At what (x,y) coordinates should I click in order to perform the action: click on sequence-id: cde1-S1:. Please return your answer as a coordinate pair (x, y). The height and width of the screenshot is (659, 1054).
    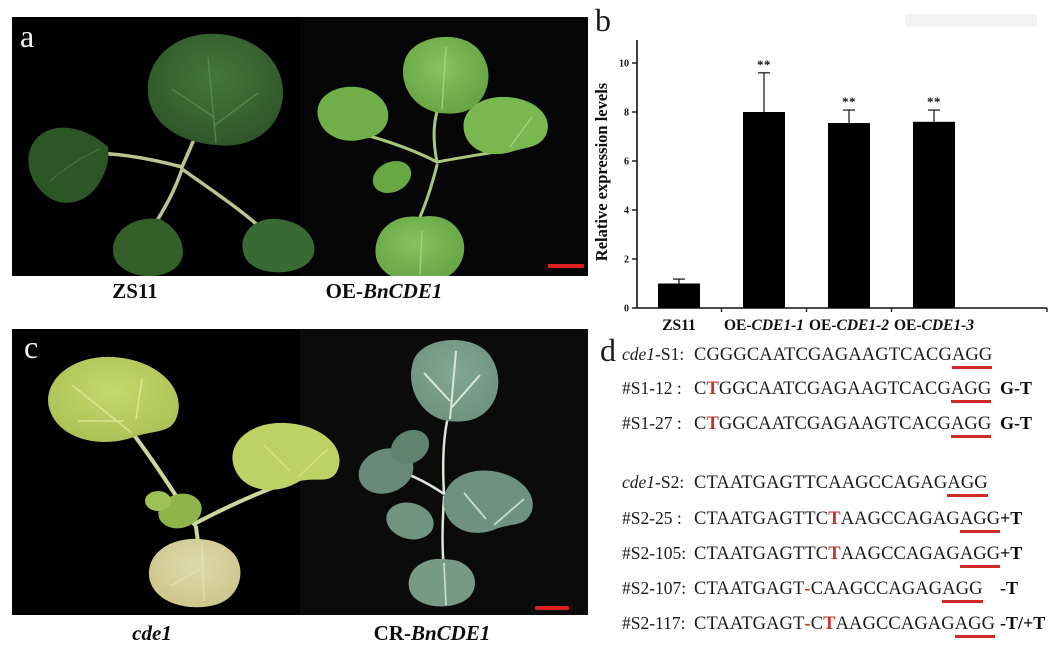
    Looking at the image, I should click on (653, 354).